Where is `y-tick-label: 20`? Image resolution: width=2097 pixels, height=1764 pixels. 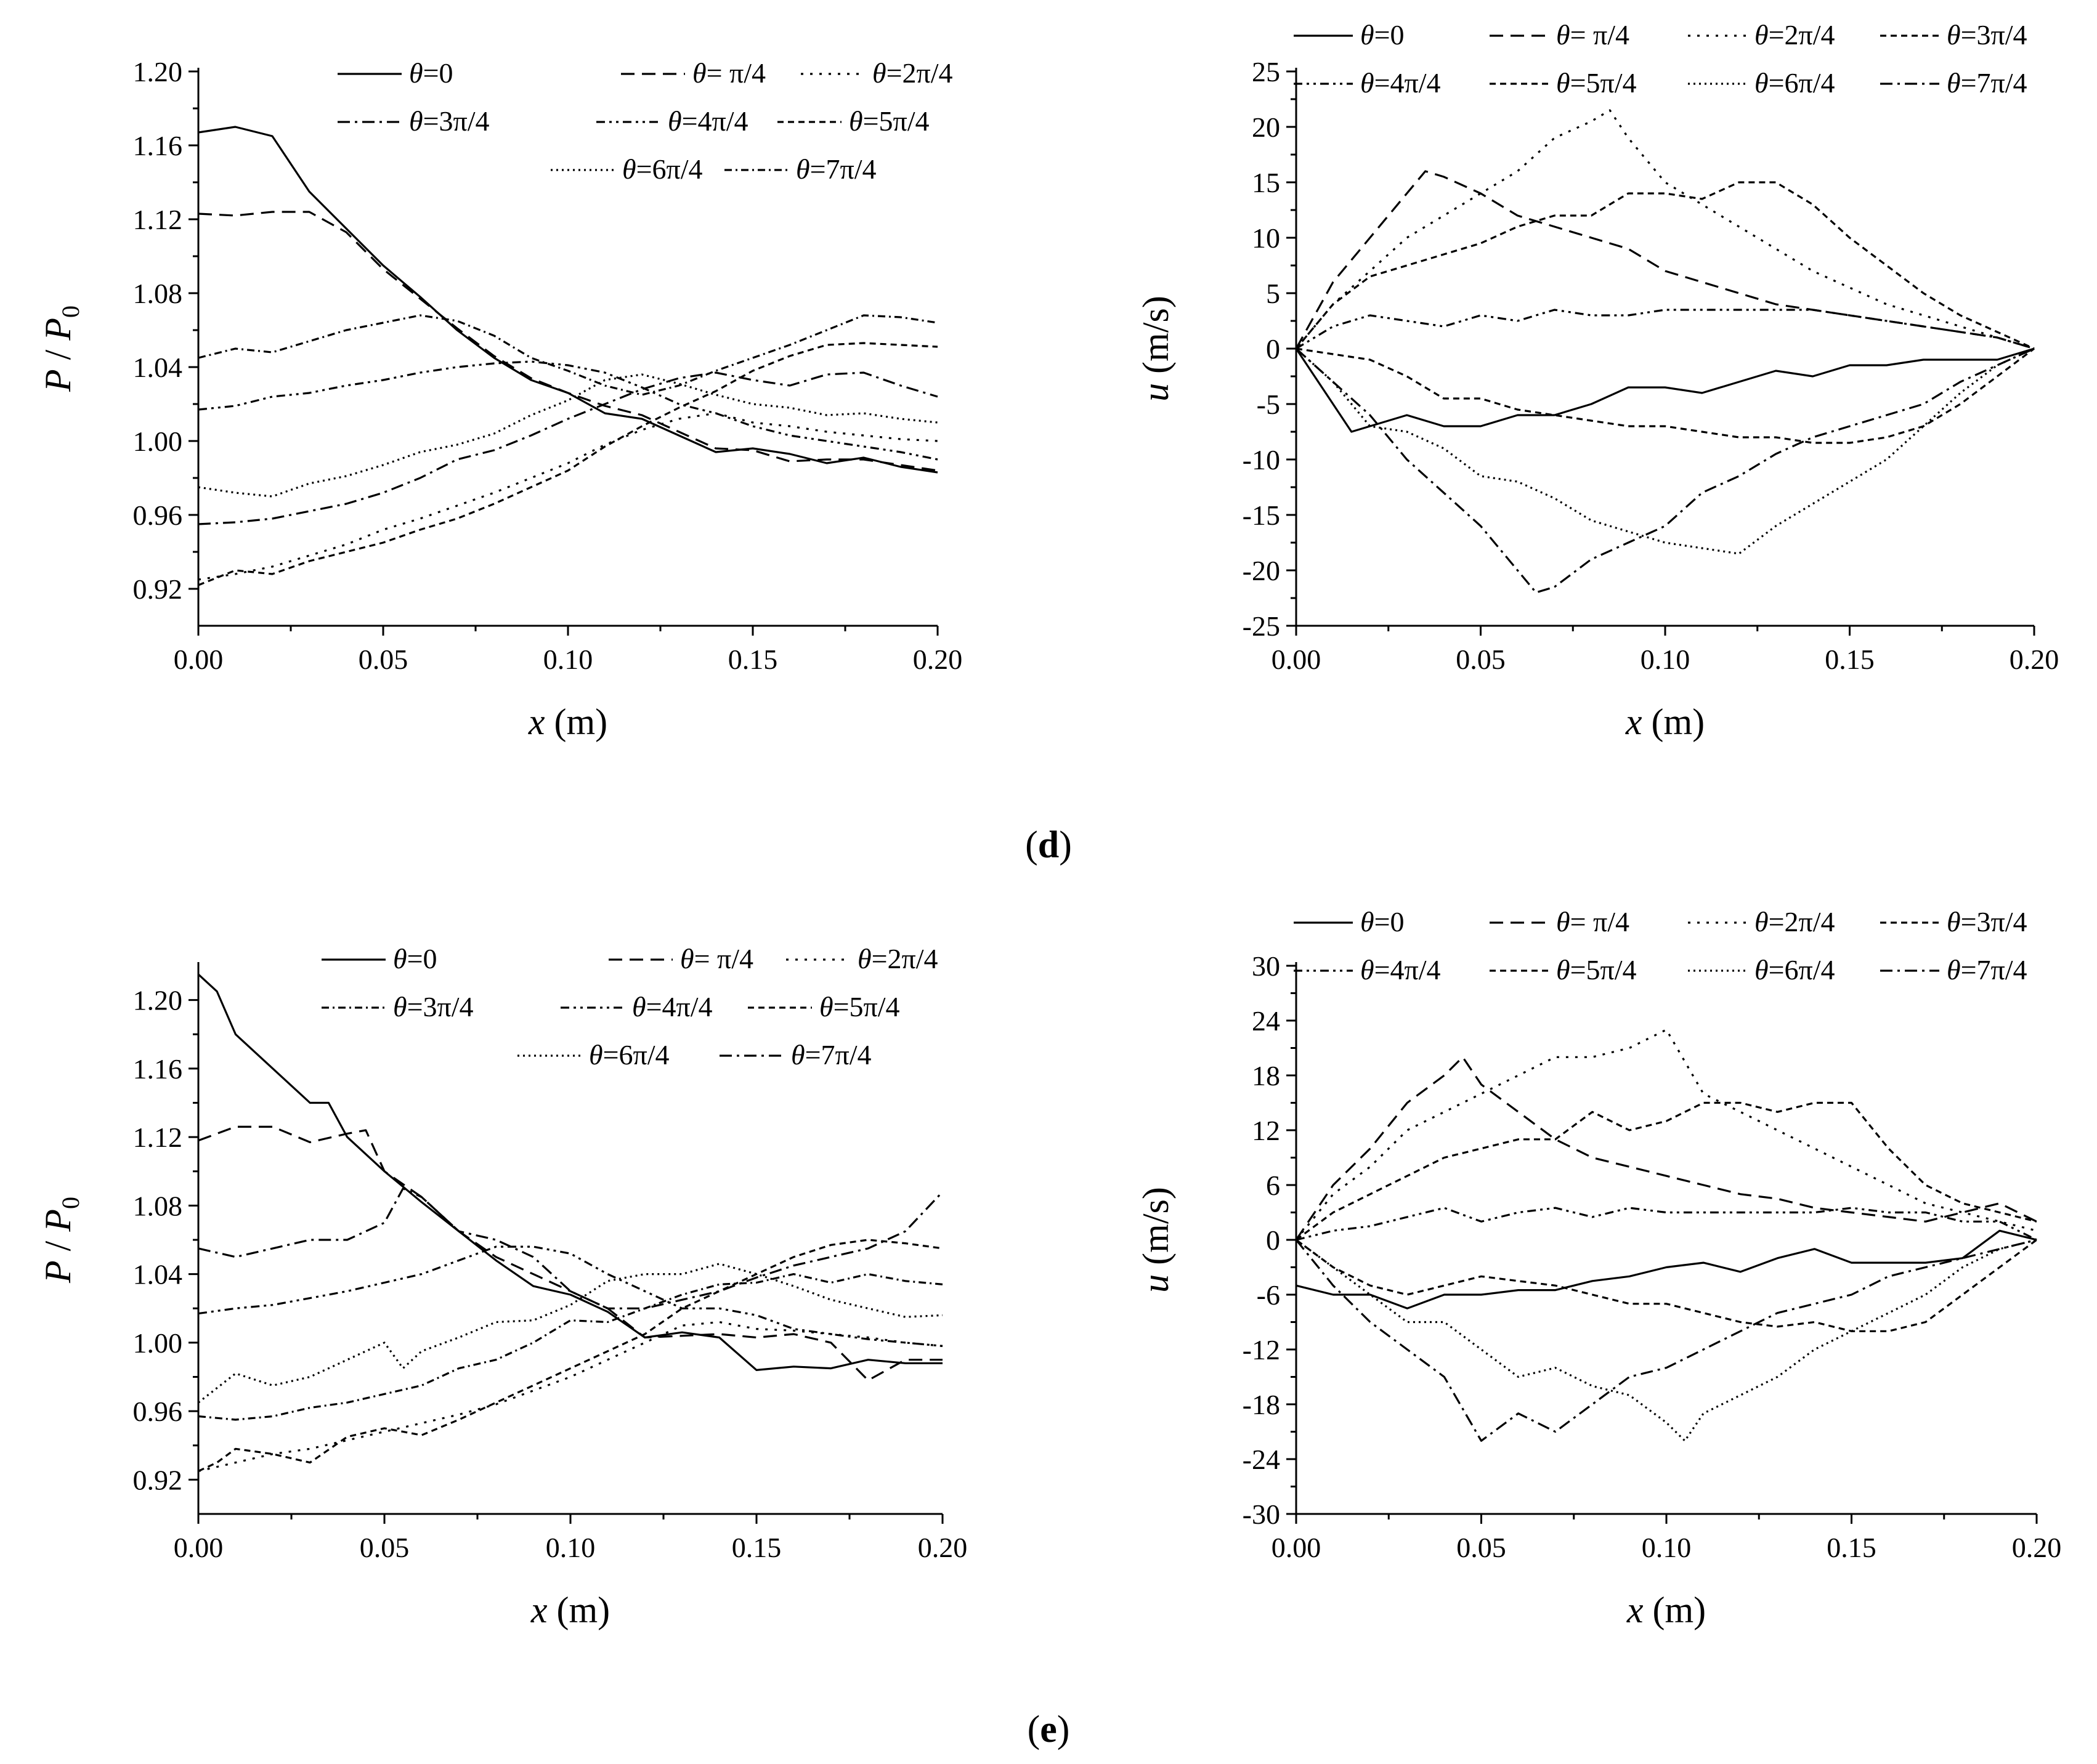 y-tick-label: 20 is located at coordinates (1266, 127).